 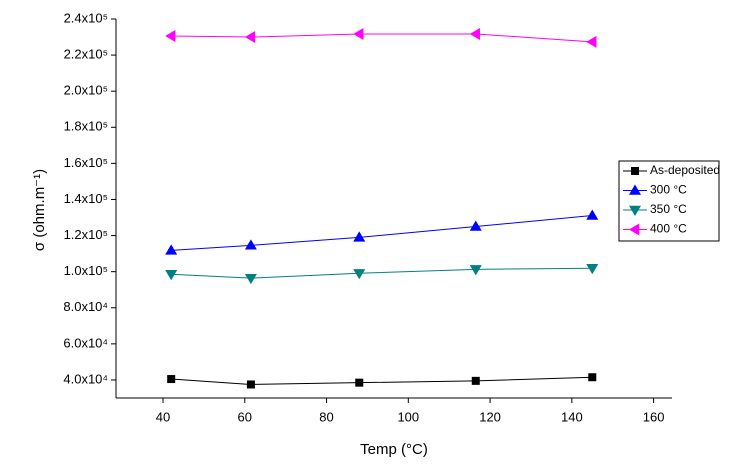 I want to click on x-tick-label: 140, so click(x=572, y=416).